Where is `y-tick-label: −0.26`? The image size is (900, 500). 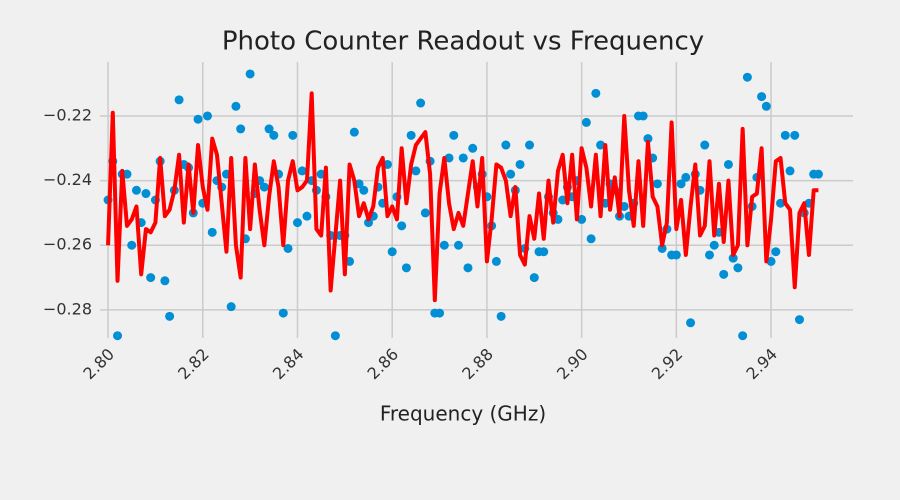
y-tick-label: −0.26 is located at coordinates (67, 244).